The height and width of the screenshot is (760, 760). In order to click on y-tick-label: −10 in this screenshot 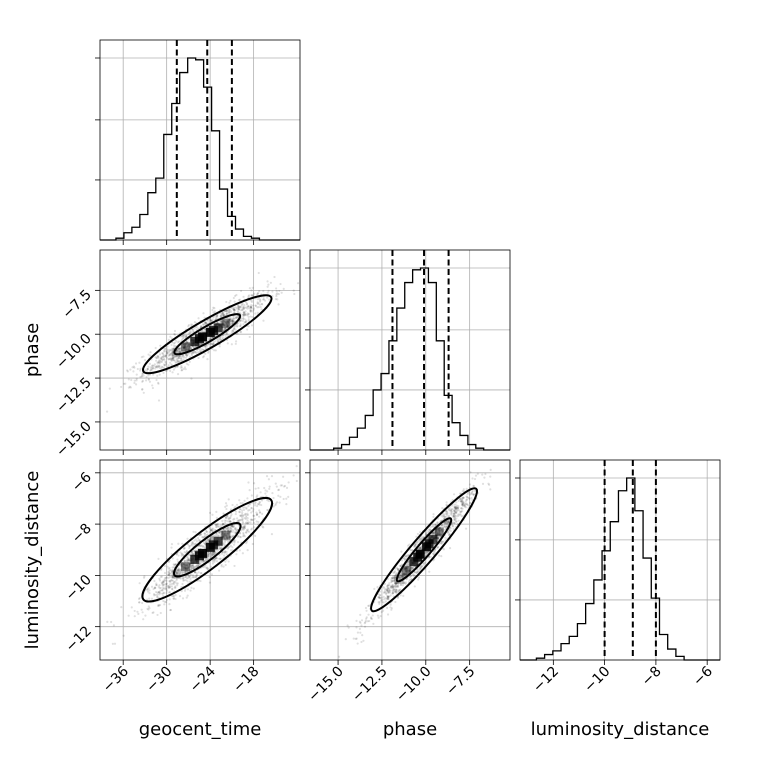, I will do `click(79, 588)`.